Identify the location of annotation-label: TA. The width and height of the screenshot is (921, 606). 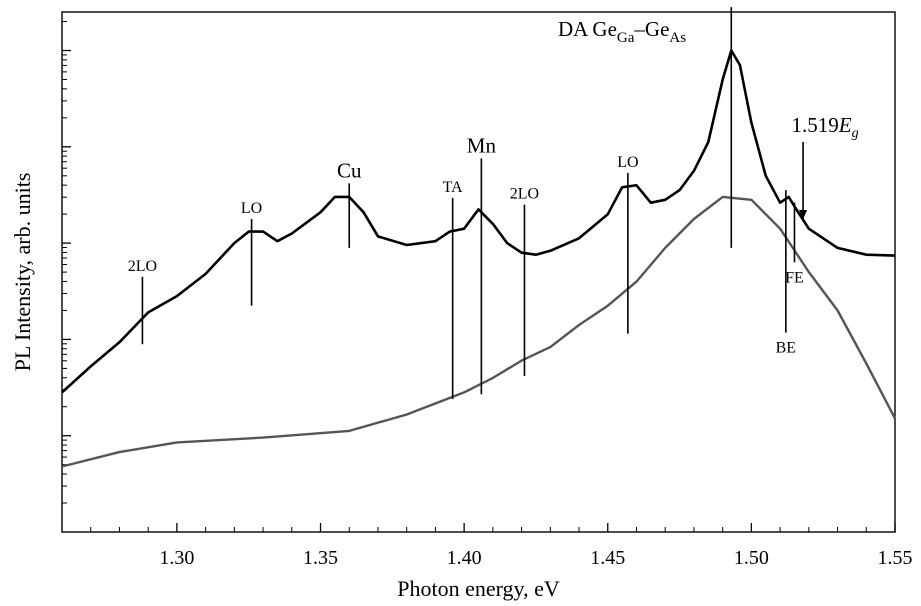
(453, 187).